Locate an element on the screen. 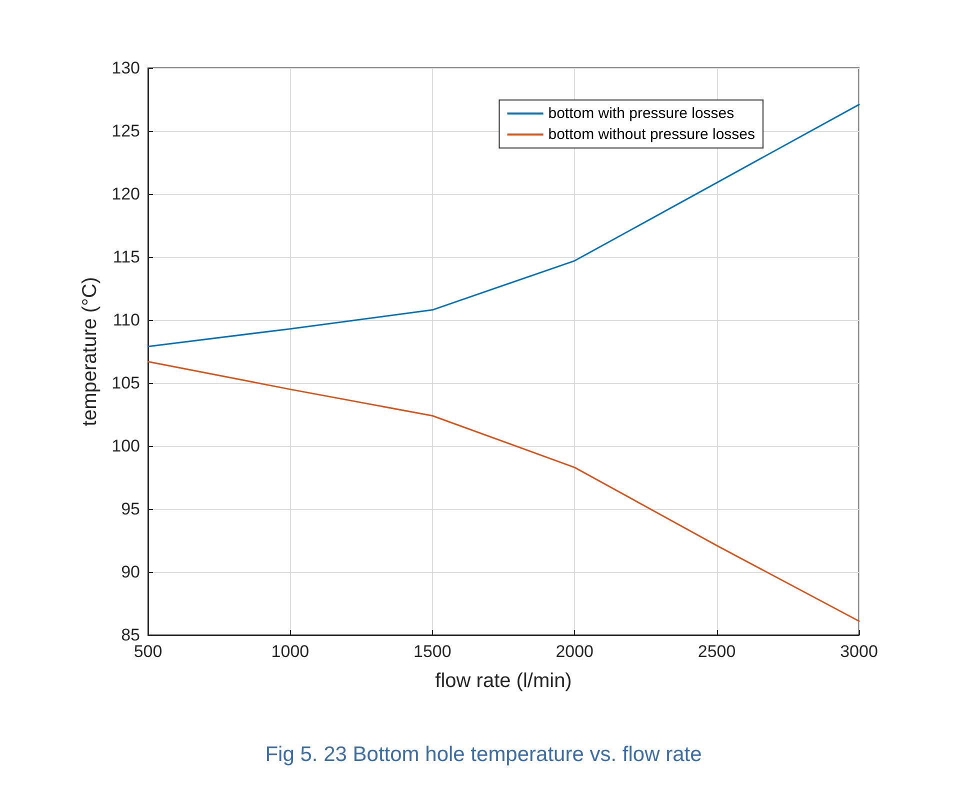  y-tick-label: 100 is located at coordinates (126, 446).